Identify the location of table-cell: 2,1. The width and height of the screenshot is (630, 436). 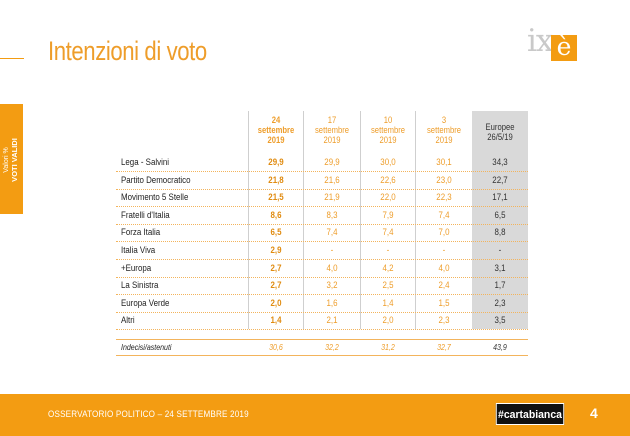
(332, 320).